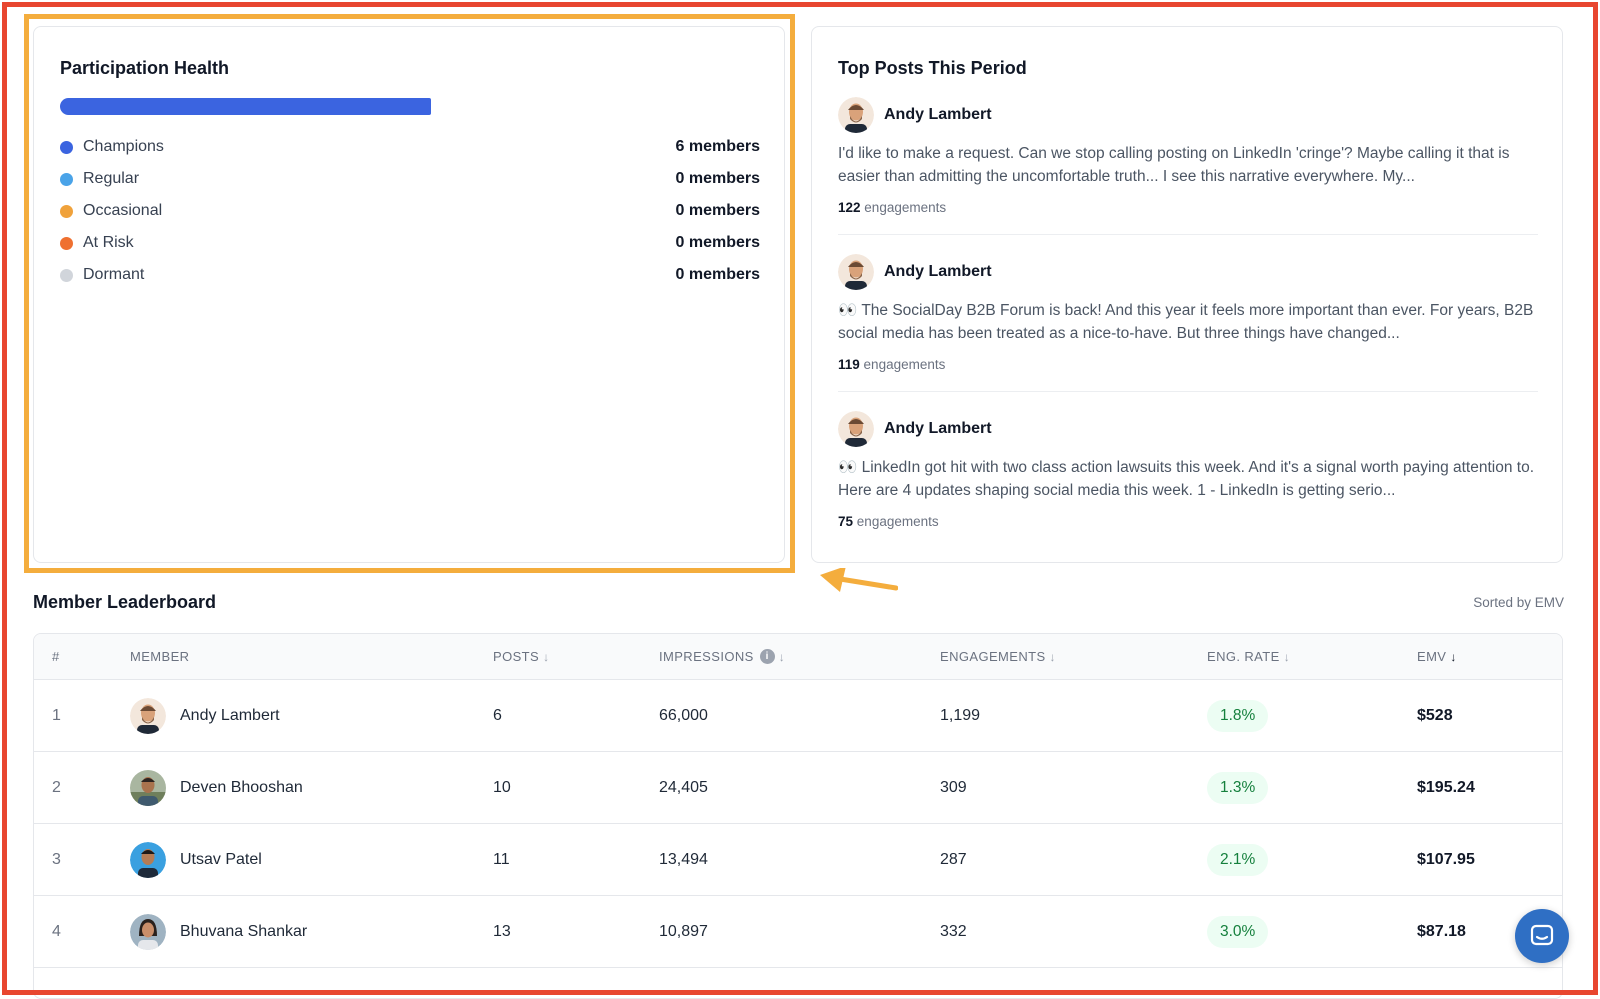 This screenshot has width=1600, height=999. Describe the element at coordinates (849, 364) in the screenshot. I see `engagement-count: 119` at that location.